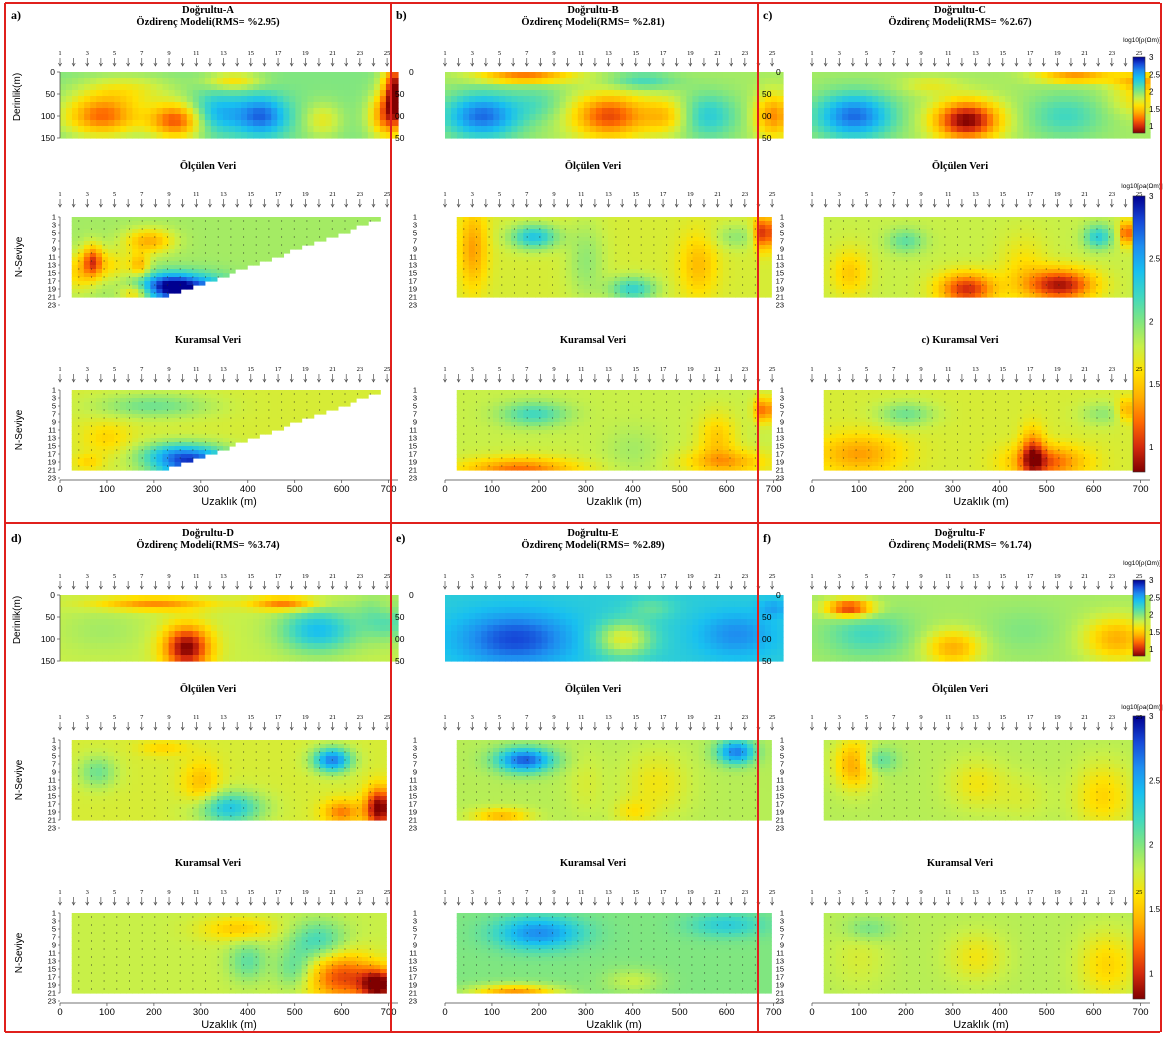 The image size is (1164, 1044). I want to click on x-tick: 300, so click(201, 489).